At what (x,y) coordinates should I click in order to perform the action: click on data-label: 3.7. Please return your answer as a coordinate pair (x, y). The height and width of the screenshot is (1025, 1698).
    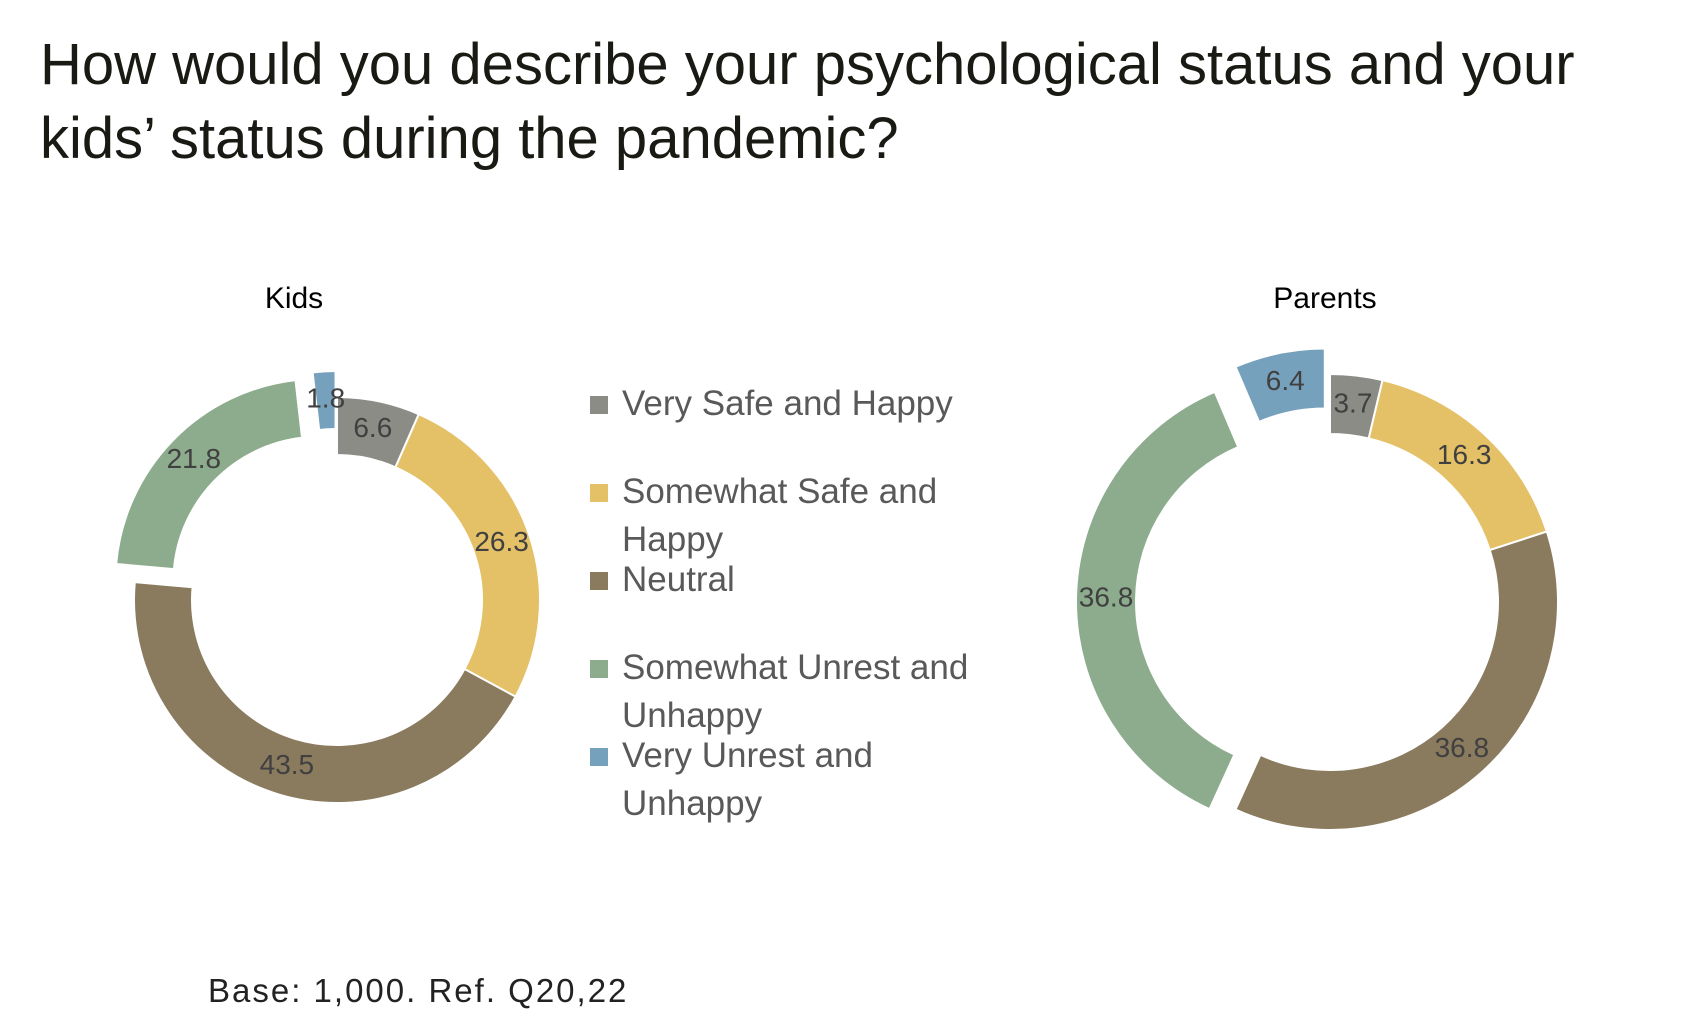
    Looking at the image, I should click on (1352, 403).